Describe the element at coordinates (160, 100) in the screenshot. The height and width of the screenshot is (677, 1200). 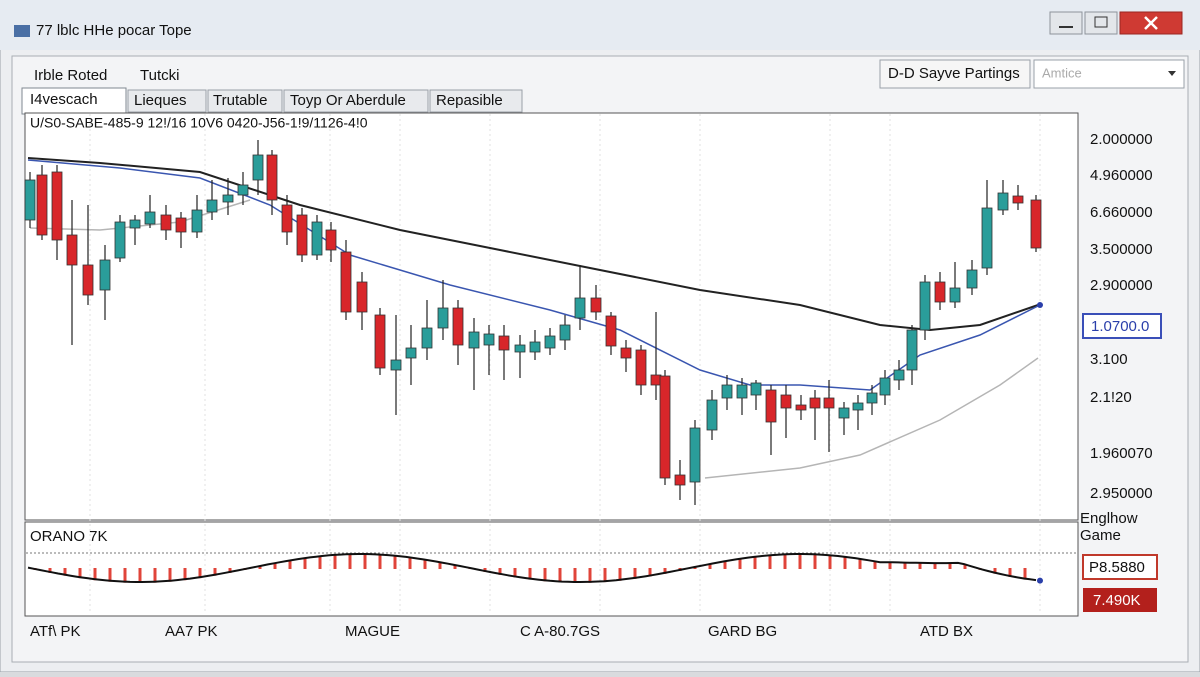
I see `tab-label: Lieques` at that location.